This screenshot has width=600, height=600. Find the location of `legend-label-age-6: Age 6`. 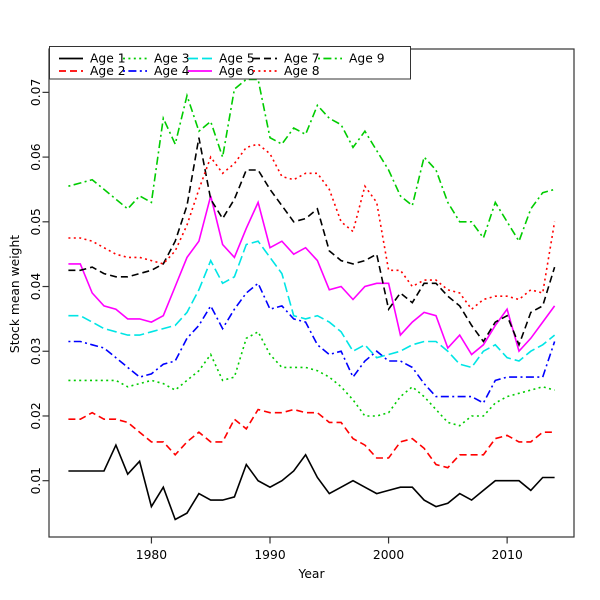

legend-label-age-6: Age 6 is located at coordinates (237, 71).